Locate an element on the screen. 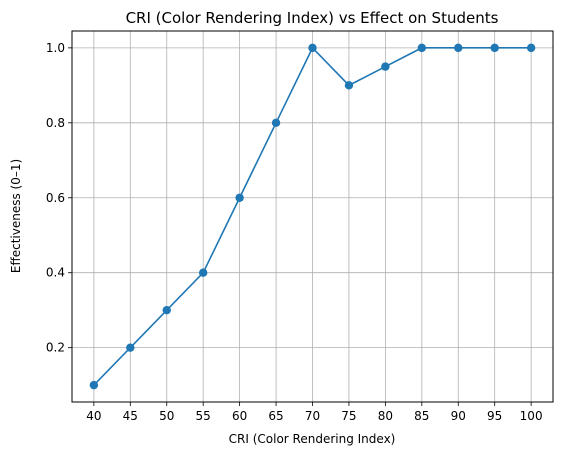 The width and height of the screenshot is (567, 455). x-tick-label: 85 is located at coordinates (421, 416).